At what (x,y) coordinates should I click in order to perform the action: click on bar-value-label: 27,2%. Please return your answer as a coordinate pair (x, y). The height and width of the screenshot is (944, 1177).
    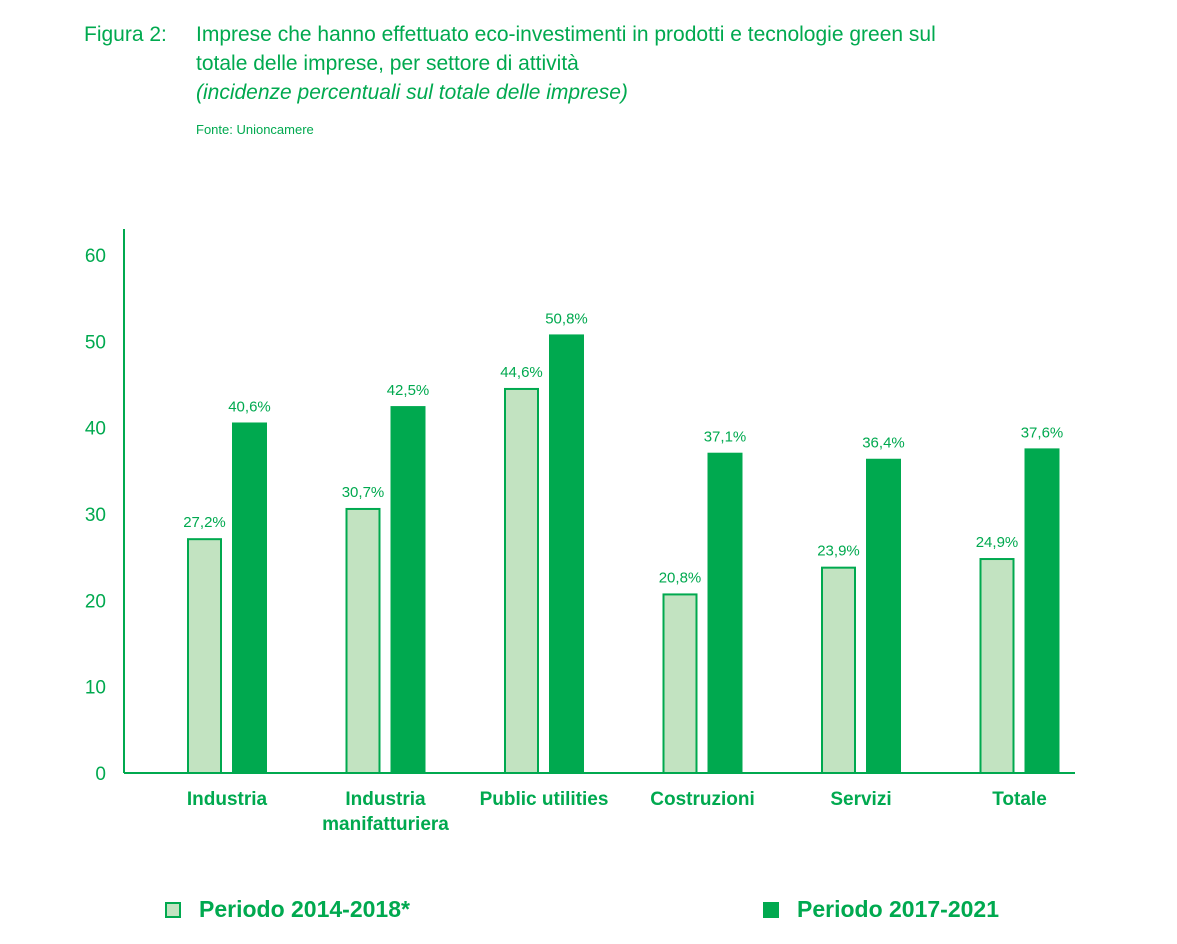
    Looking at the image, I should click on (204, 522).